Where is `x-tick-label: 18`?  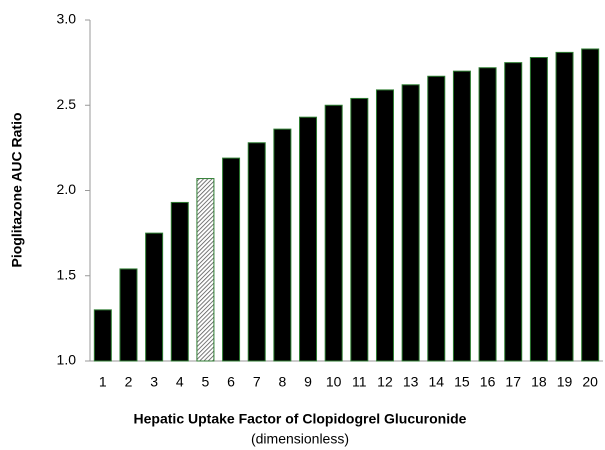 x-tick-label: 18 is located at coordinates (539, 382).